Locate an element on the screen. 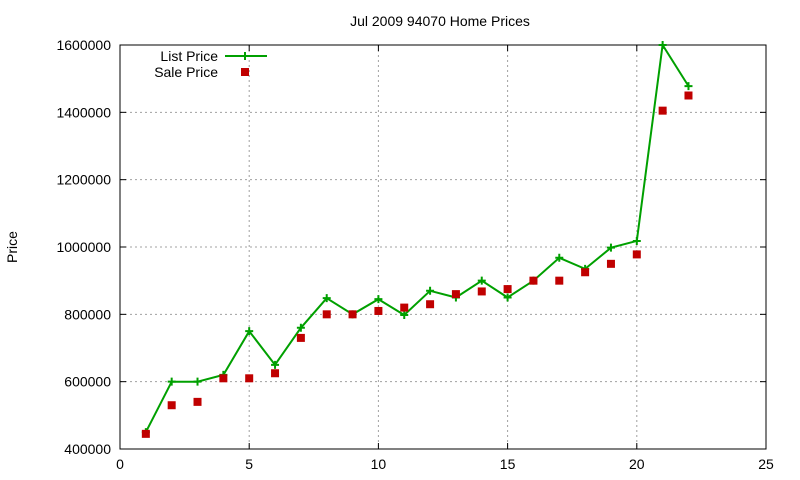 The image size is (800, 480). y-tick-label: 1600000 is located at coordinates (83, 45).